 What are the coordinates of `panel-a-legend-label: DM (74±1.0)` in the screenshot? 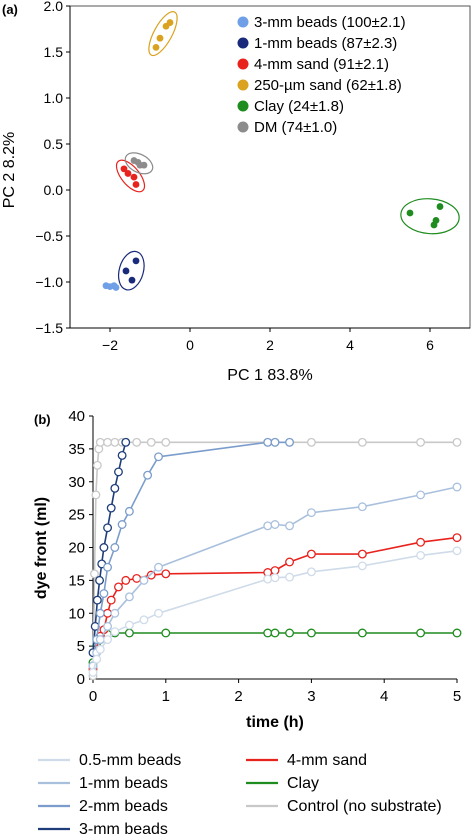 It's located at (295, 127).